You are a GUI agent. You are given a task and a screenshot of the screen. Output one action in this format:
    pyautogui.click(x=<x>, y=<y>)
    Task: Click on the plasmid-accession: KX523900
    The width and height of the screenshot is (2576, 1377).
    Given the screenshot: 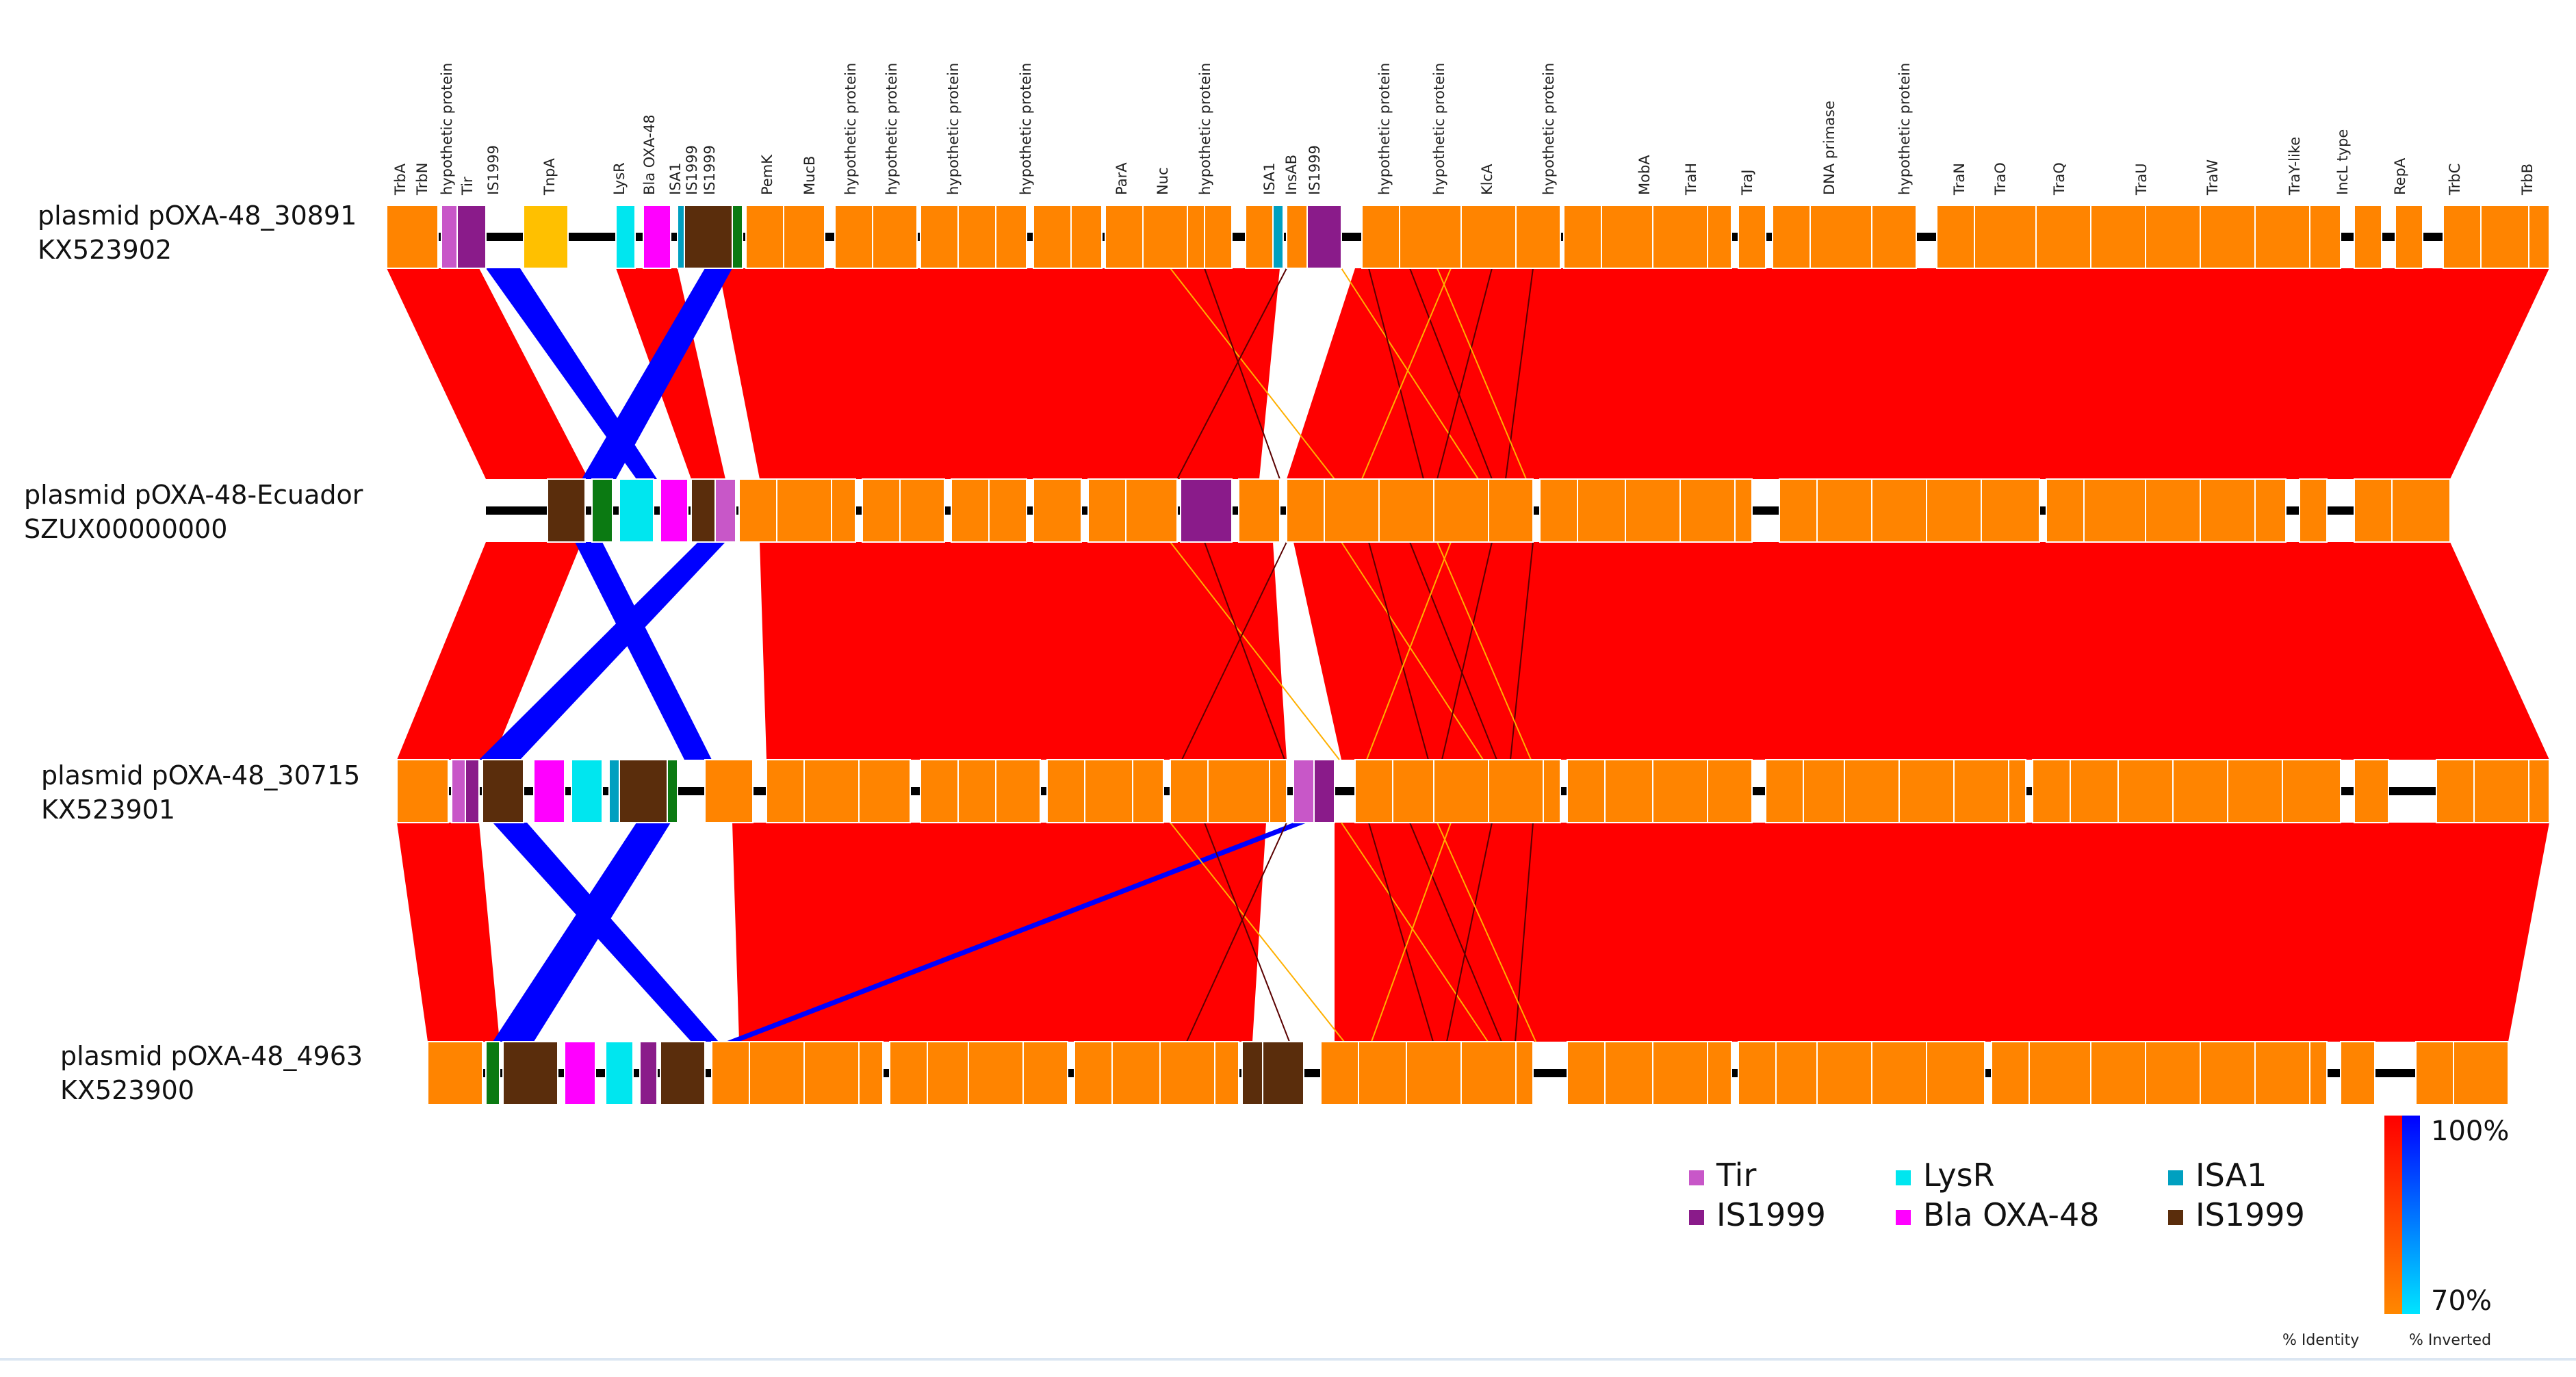 What is the action you would take?
    pyautogui.click(x=128, y=1090)
    